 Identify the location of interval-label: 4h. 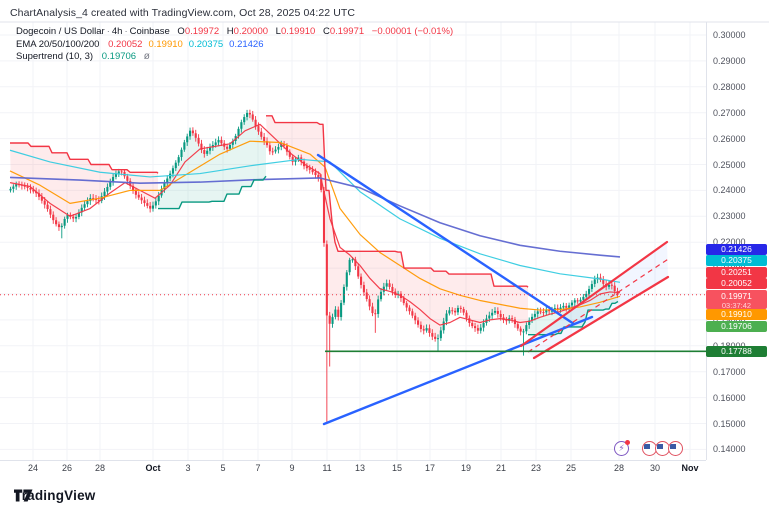
(117, 31).